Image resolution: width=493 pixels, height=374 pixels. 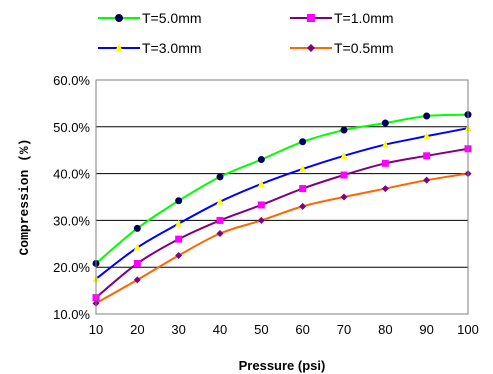 What do you see at coordinates (364, 48) in the screenshot?
I see `legend-label: T=0.5mm` at bounding box center [364, 48].